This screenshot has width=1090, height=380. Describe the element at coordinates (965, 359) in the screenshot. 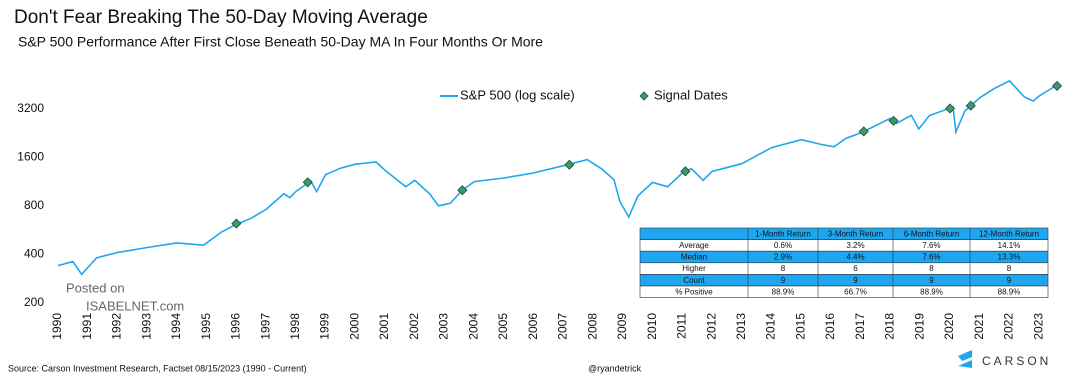

I see `logo` at that location.